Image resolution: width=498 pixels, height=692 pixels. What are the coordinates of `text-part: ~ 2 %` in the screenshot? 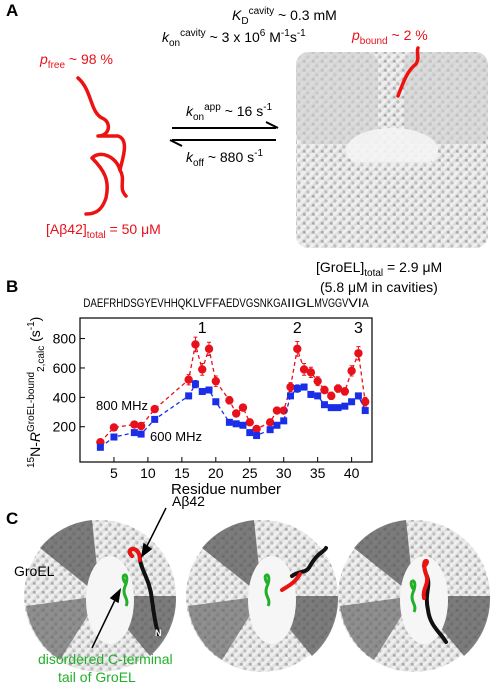 It's located at (408, 35).